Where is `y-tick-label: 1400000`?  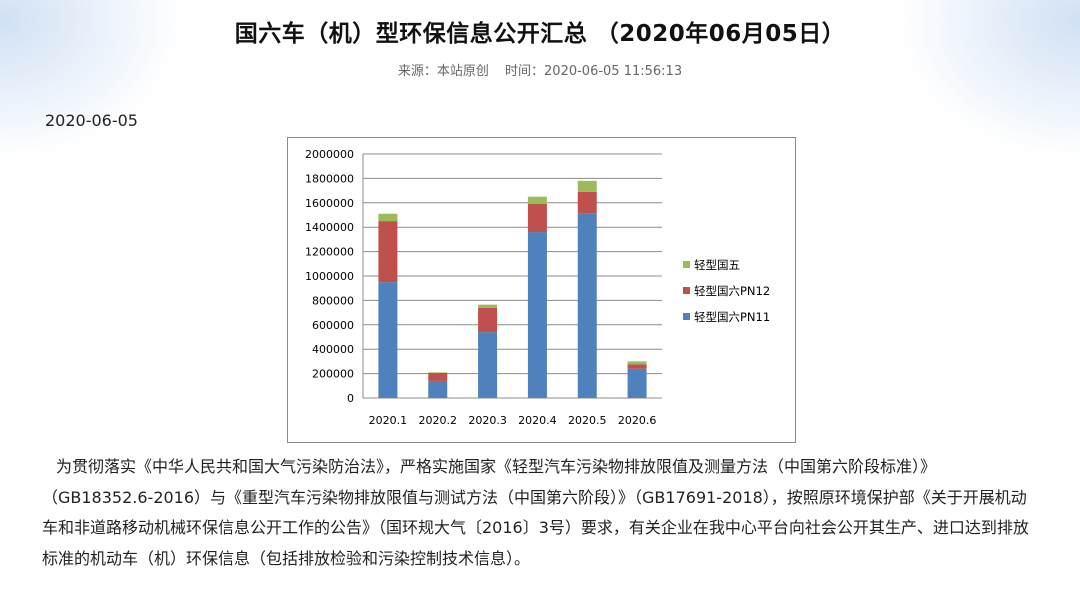
y-tick-label: 1400000 is located at coordinates (329, 227).